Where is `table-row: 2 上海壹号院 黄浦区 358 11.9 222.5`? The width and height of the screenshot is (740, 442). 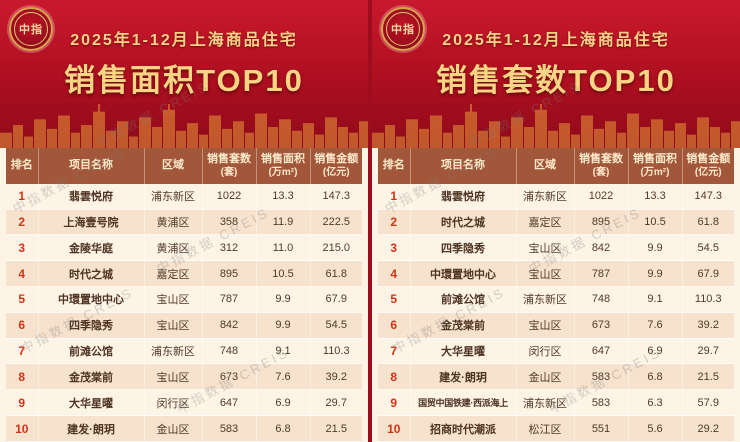
table-row: 2 上海壹号院 黄浦区 358 11.9 222.5 is located at coordinates (184, 222).